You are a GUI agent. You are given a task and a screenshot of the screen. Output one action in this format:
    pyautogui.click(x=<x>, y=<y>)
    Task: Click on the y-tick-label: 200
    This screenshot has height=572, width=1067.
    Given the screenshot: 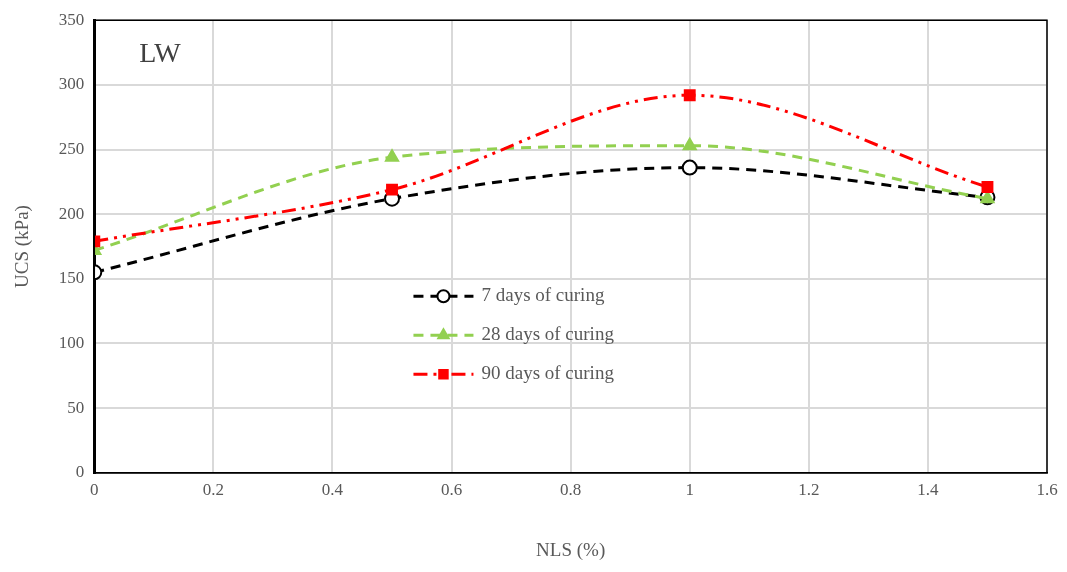 What is the action you would take?
    pyautogui.click(x=71, y=213)
    